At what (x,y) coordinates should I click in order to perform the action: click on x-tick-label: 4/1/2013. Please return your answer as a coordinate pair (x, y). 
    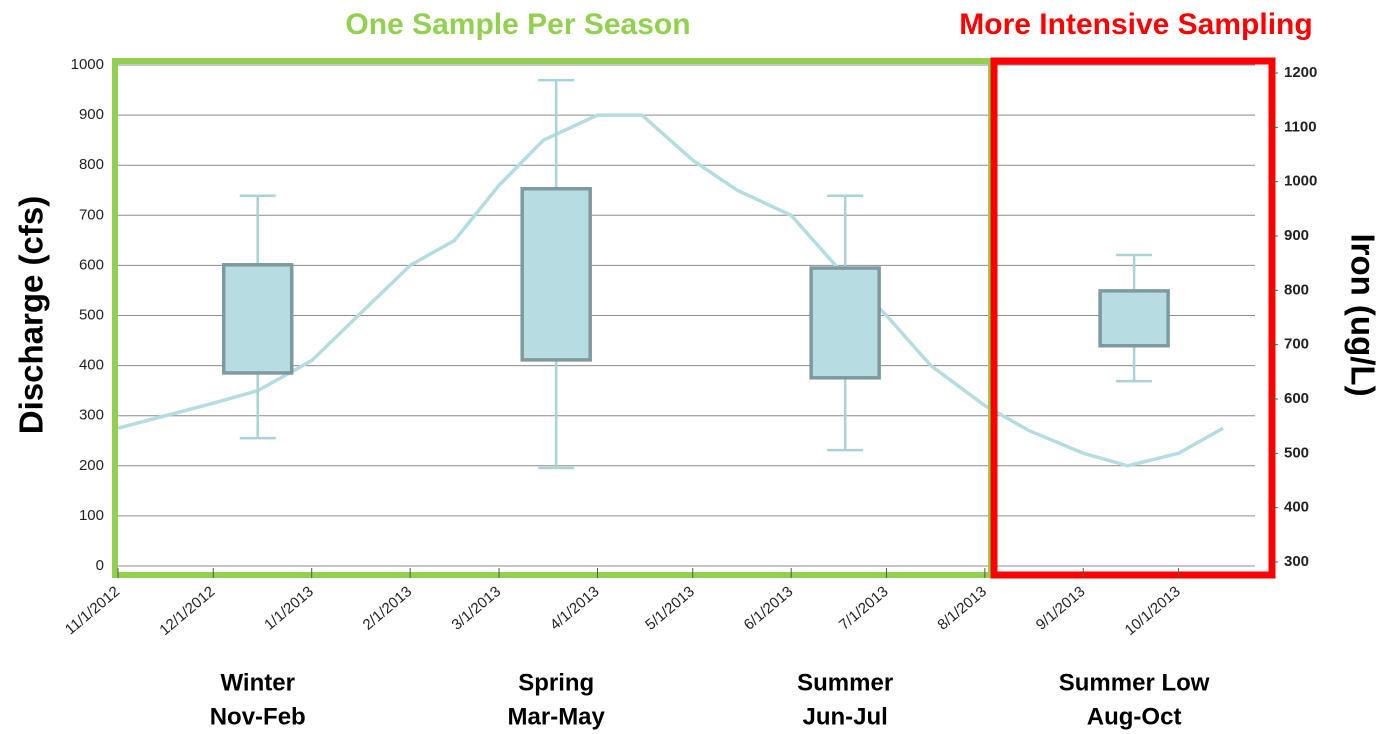
    Looking at the image, I should click on (575, 608).